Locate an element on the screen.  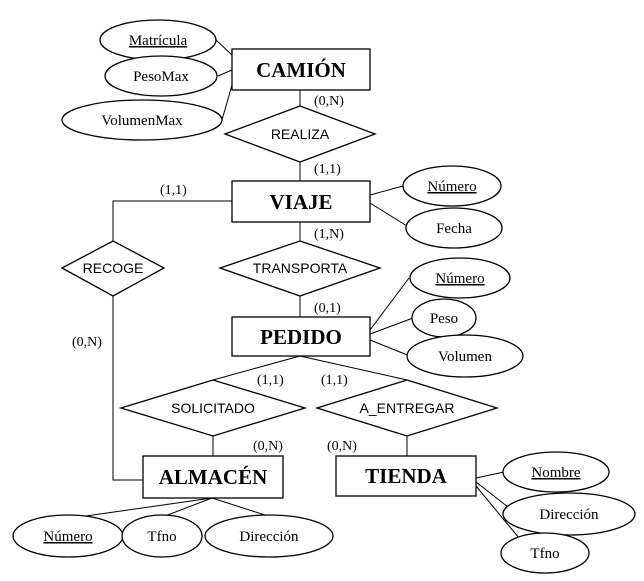
entity-tienda-label: TIENDA is located at coordinates (406, 476).